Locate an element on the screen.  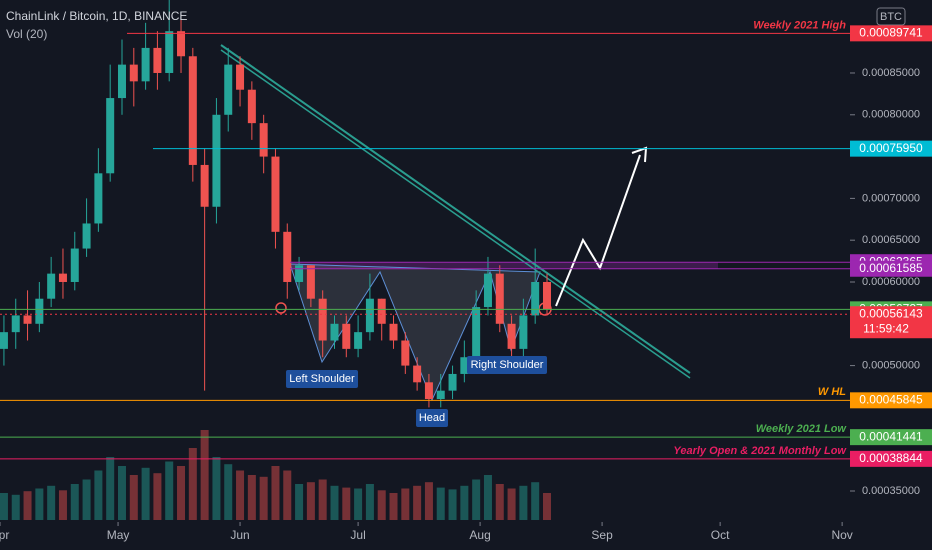
y-tick-label: 0.00085000 is located at coordinates (891, 73).